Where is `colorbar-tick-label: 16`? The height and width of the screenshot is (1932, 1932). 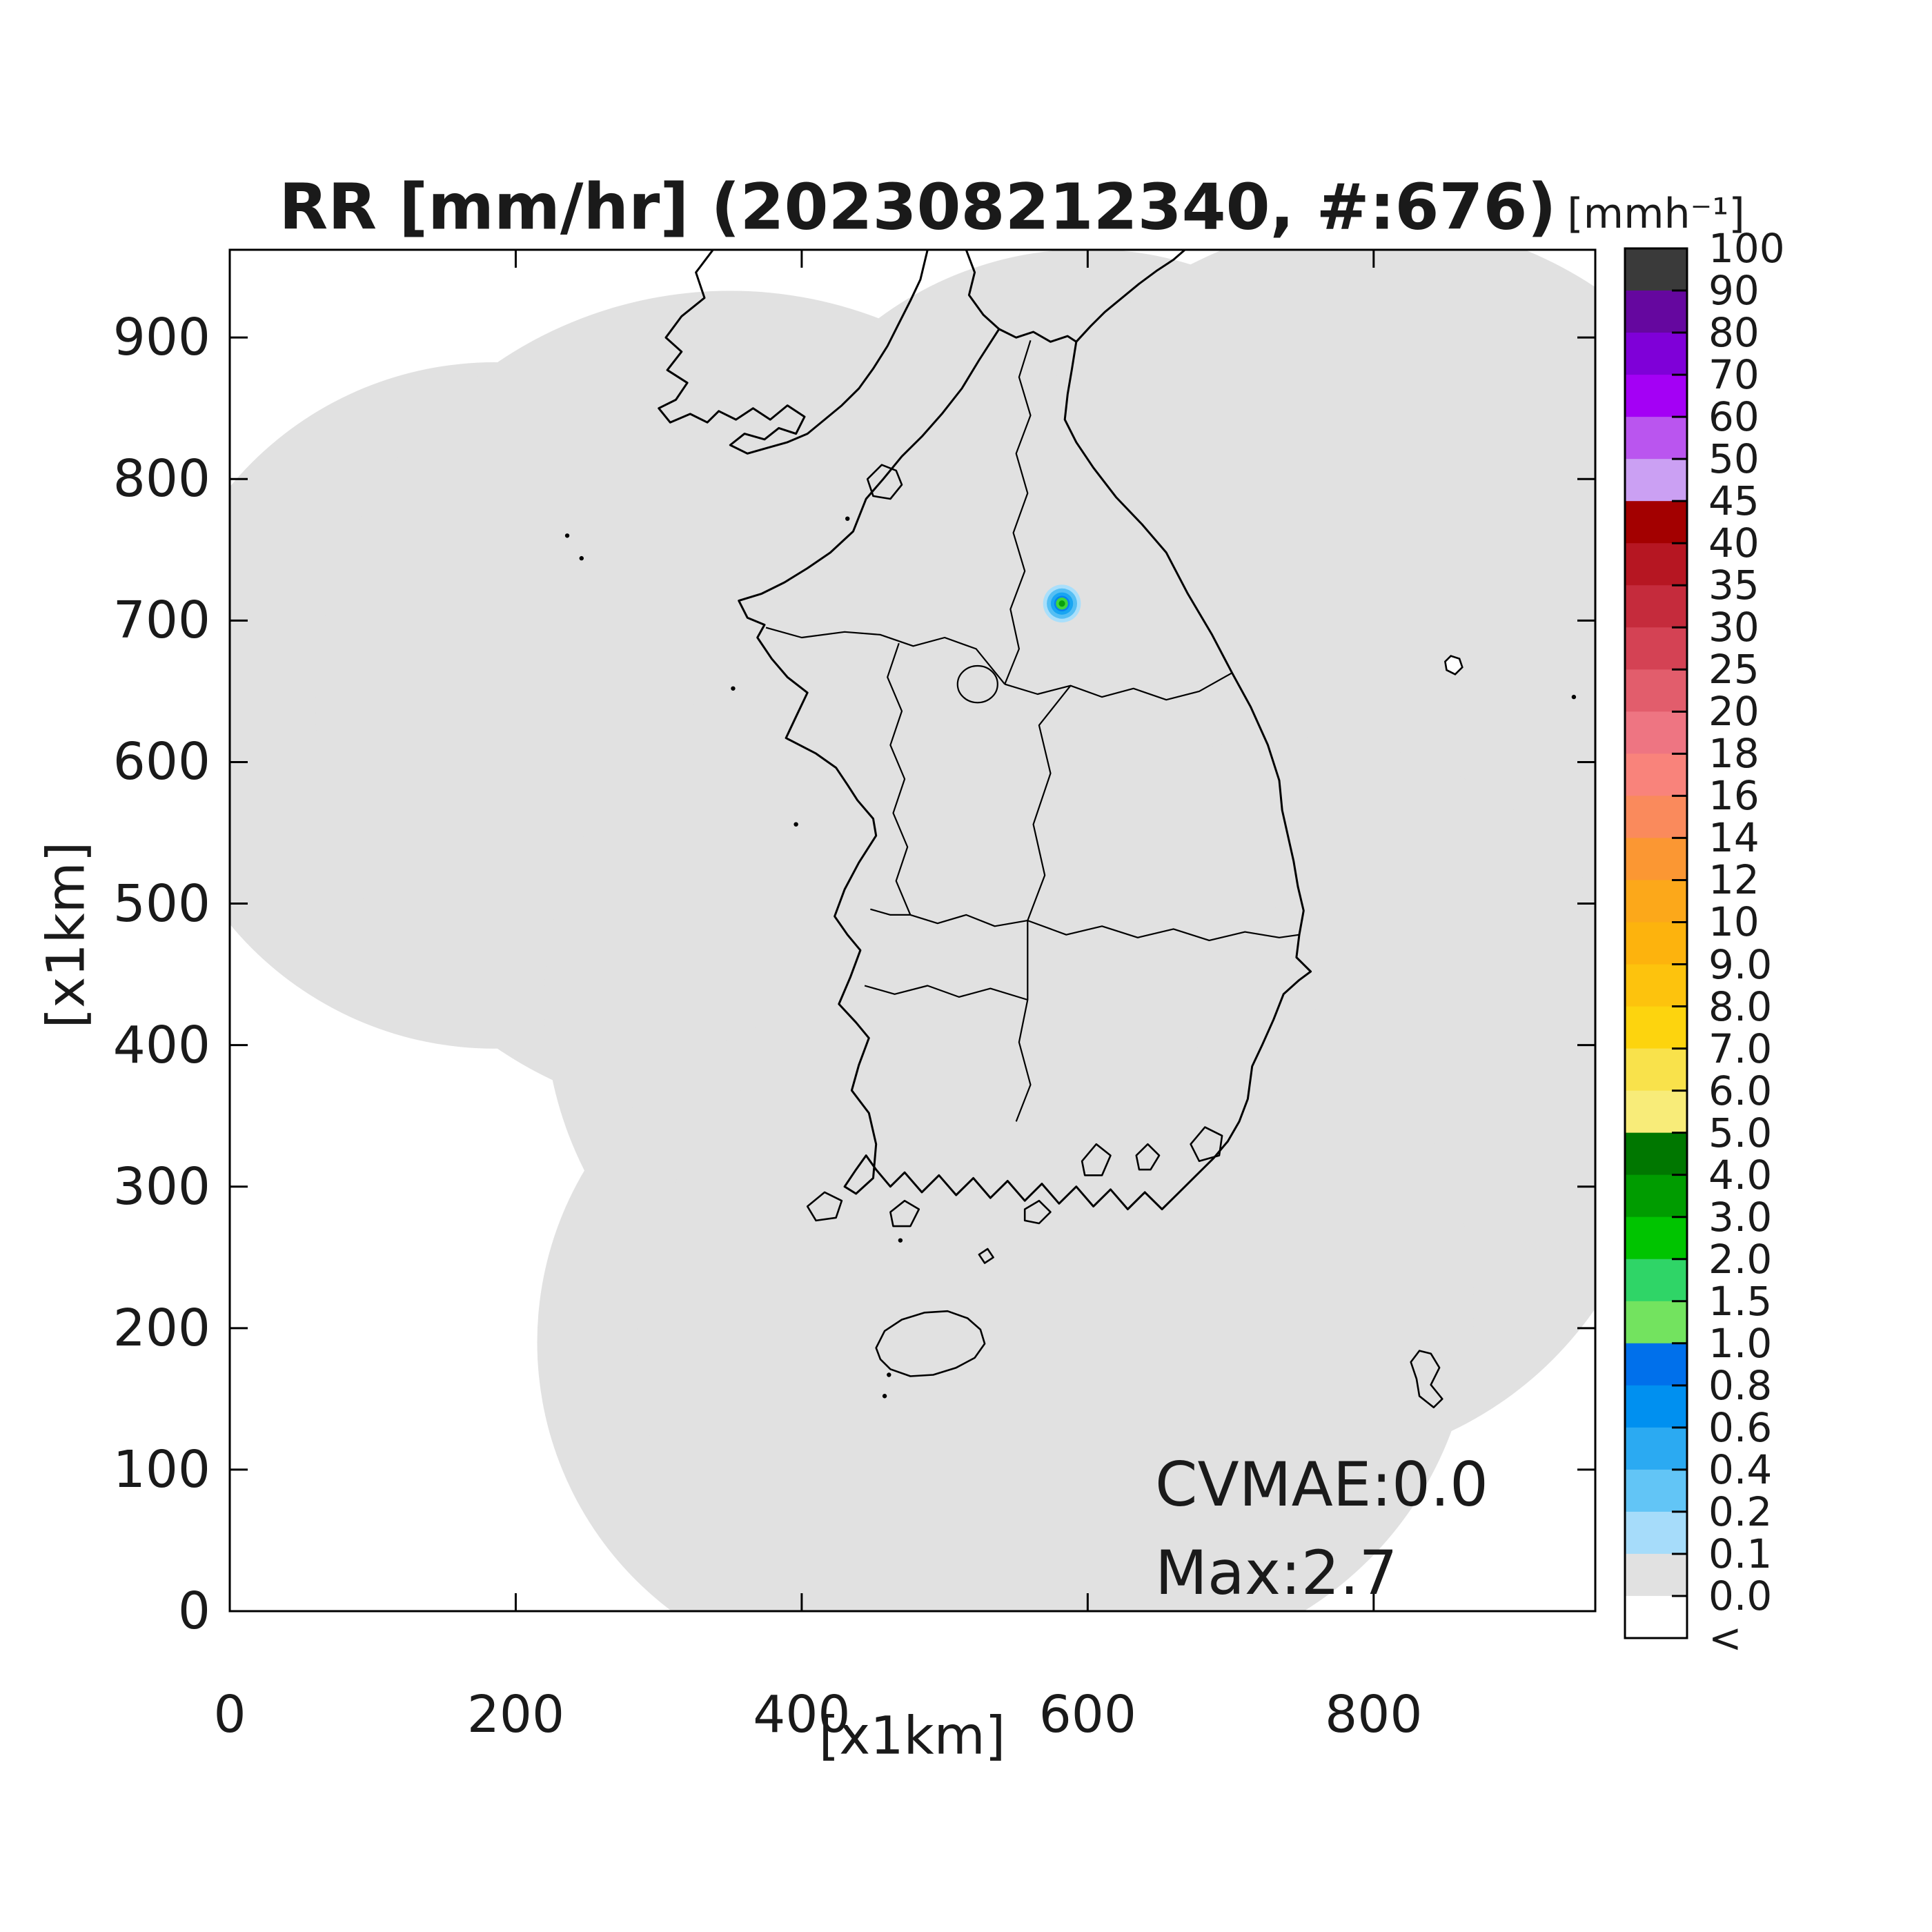 colorbar-tick-label: 16 is located at coordinates (1733, 796).